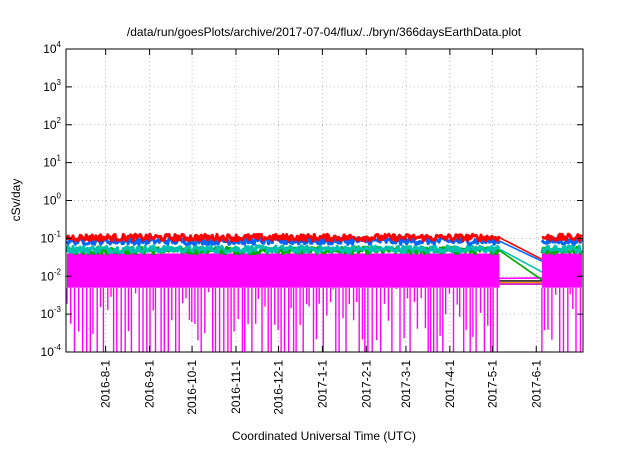 This screenshot has width=640, height=453. I want to click on y-tick-exponent: 3, so click(59, 82).